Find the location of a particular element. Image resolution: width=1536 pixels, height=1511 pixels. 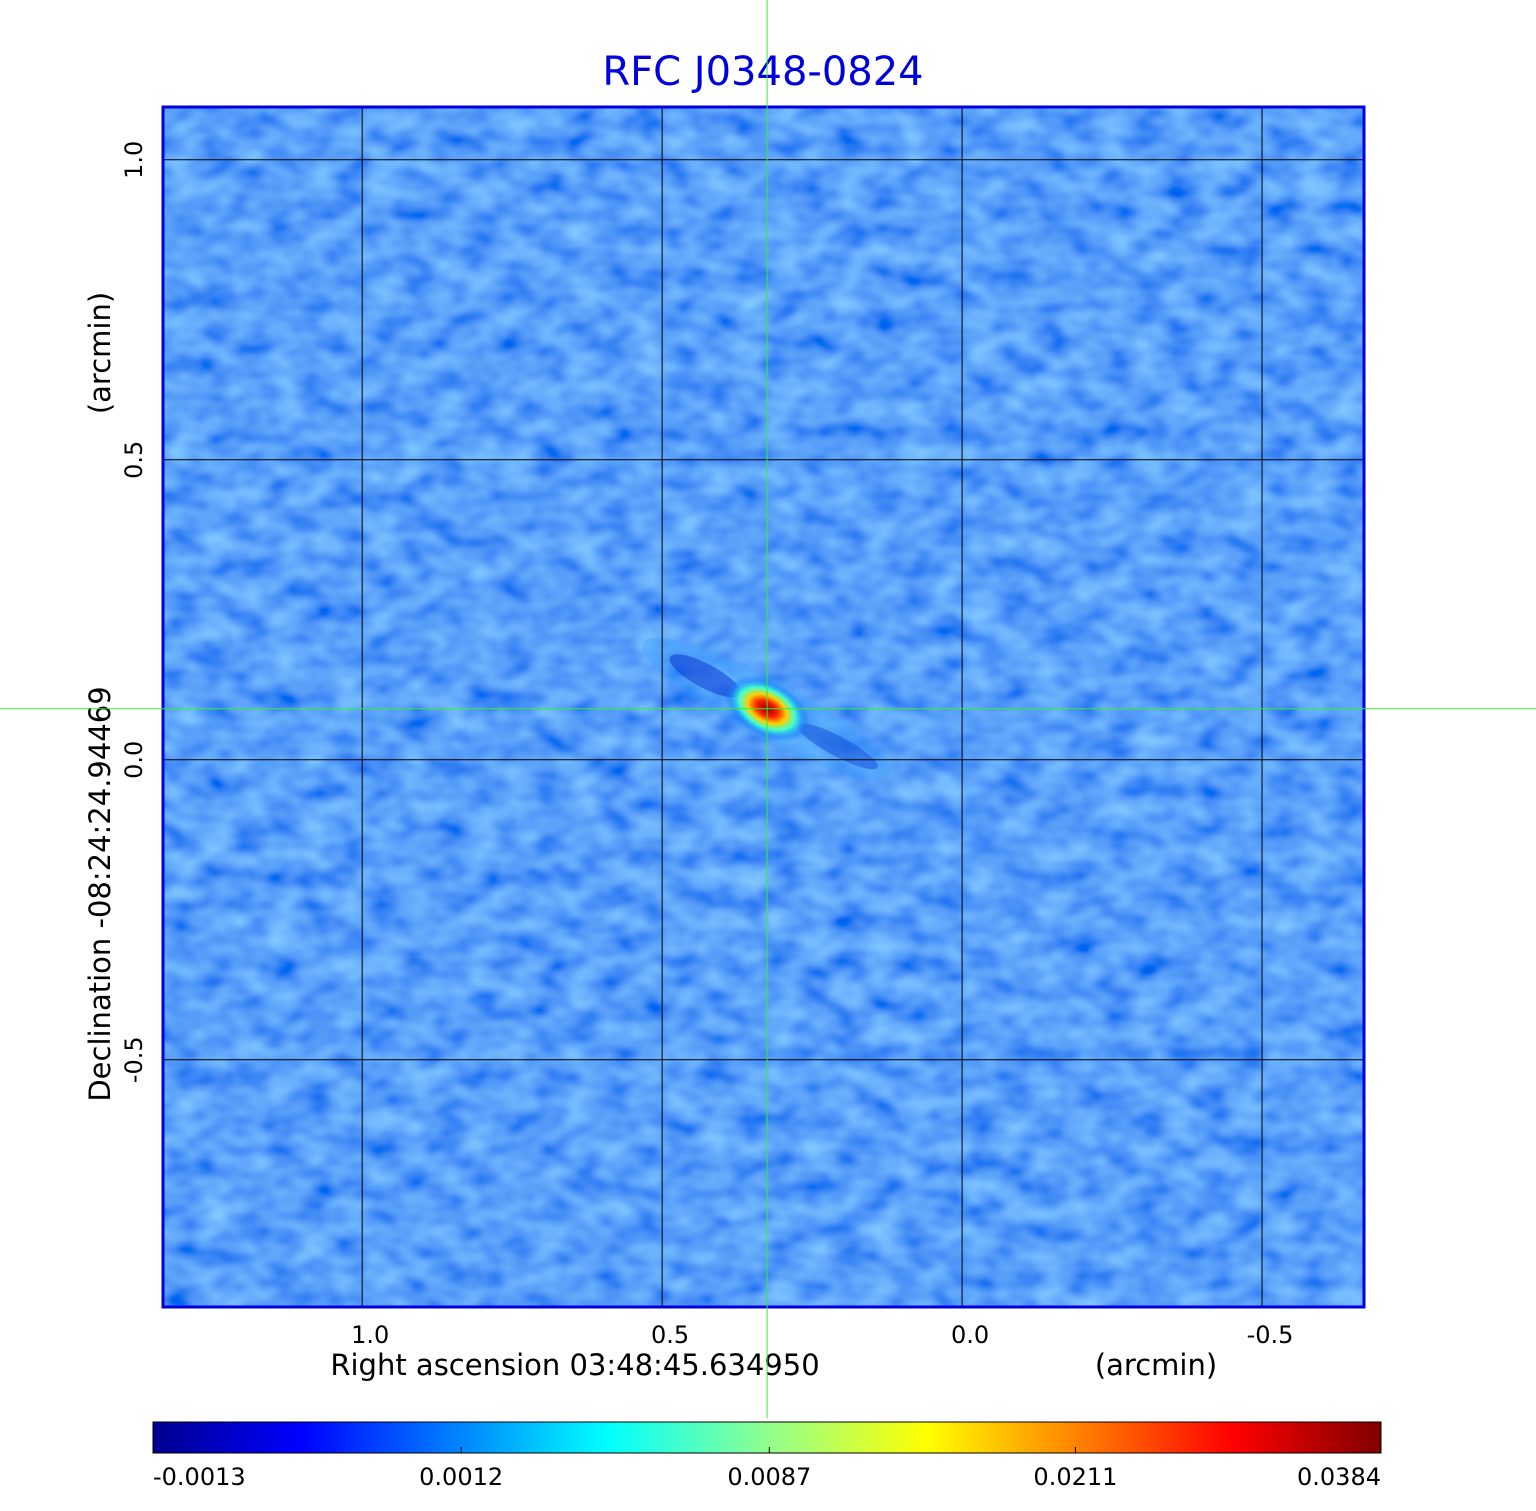

y-tick-label: 0.5 is located at coordinates (134, 460).